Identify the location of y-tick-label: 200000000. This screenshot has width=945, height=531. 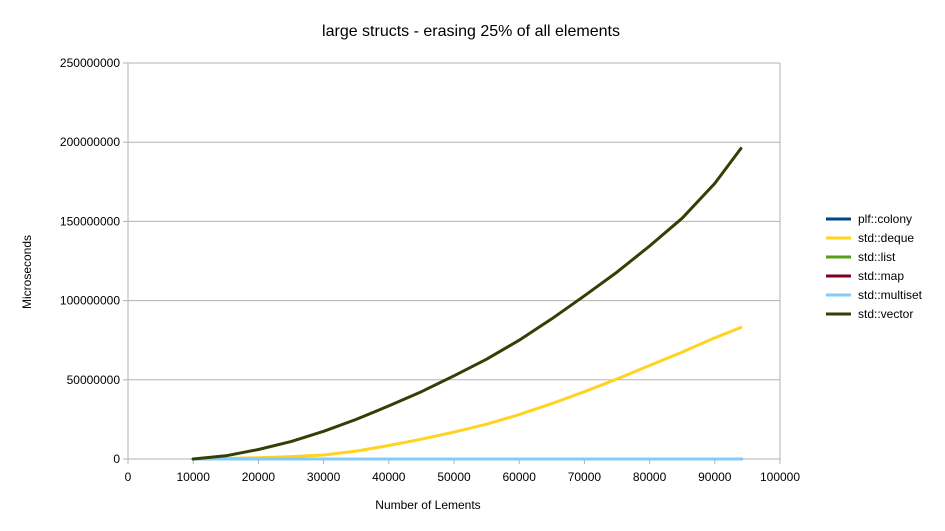
(90, 142).